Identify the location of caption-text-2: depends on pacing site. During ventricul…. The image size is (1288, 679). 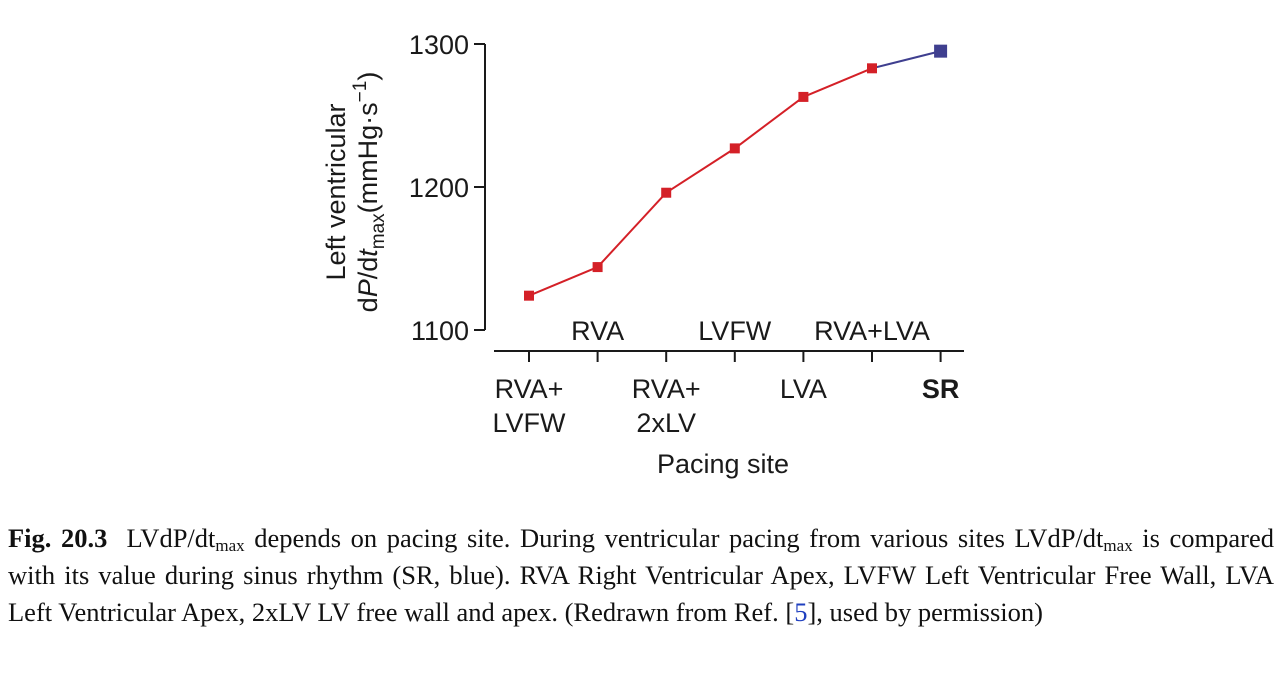
(674, 538).